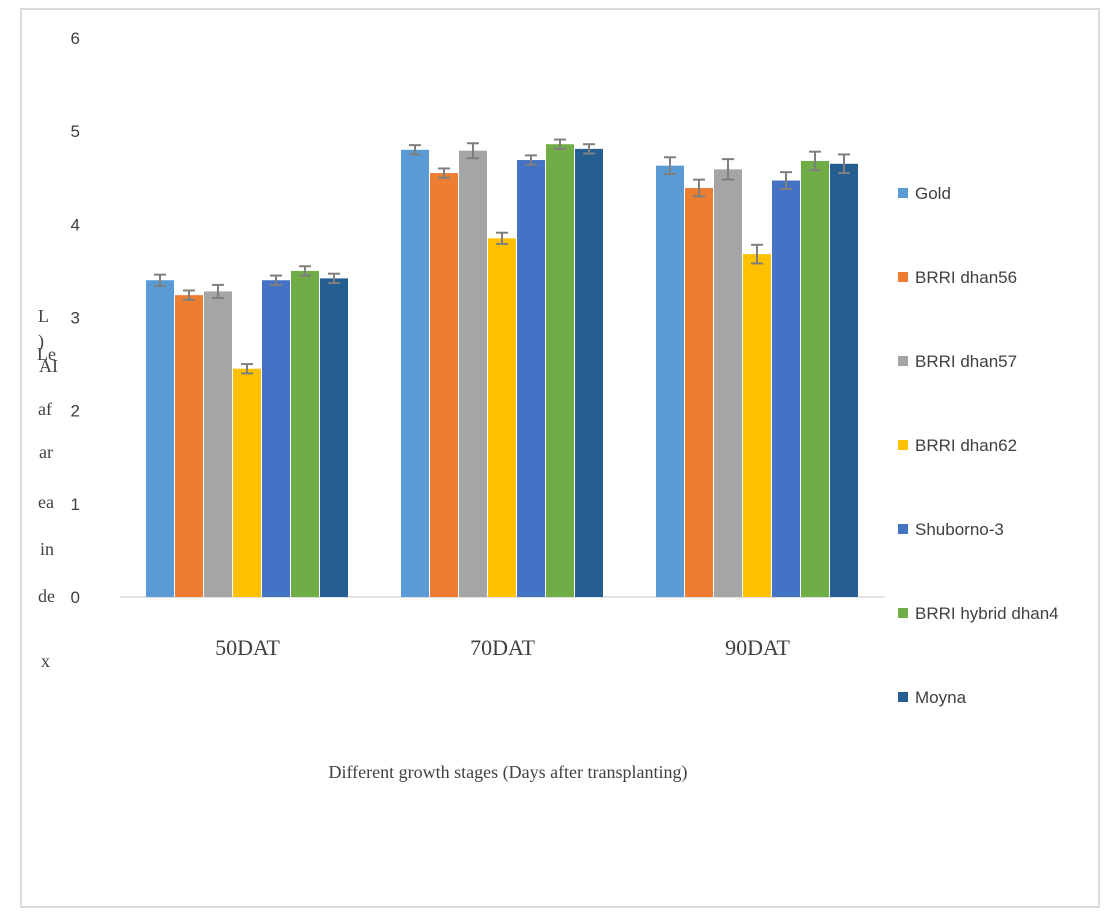 This screenshot has height=920, width=1105. Describe the element at coordinates (966, 277) in the screenshot. I see `legend-label: BRRI dhan56` at that location.